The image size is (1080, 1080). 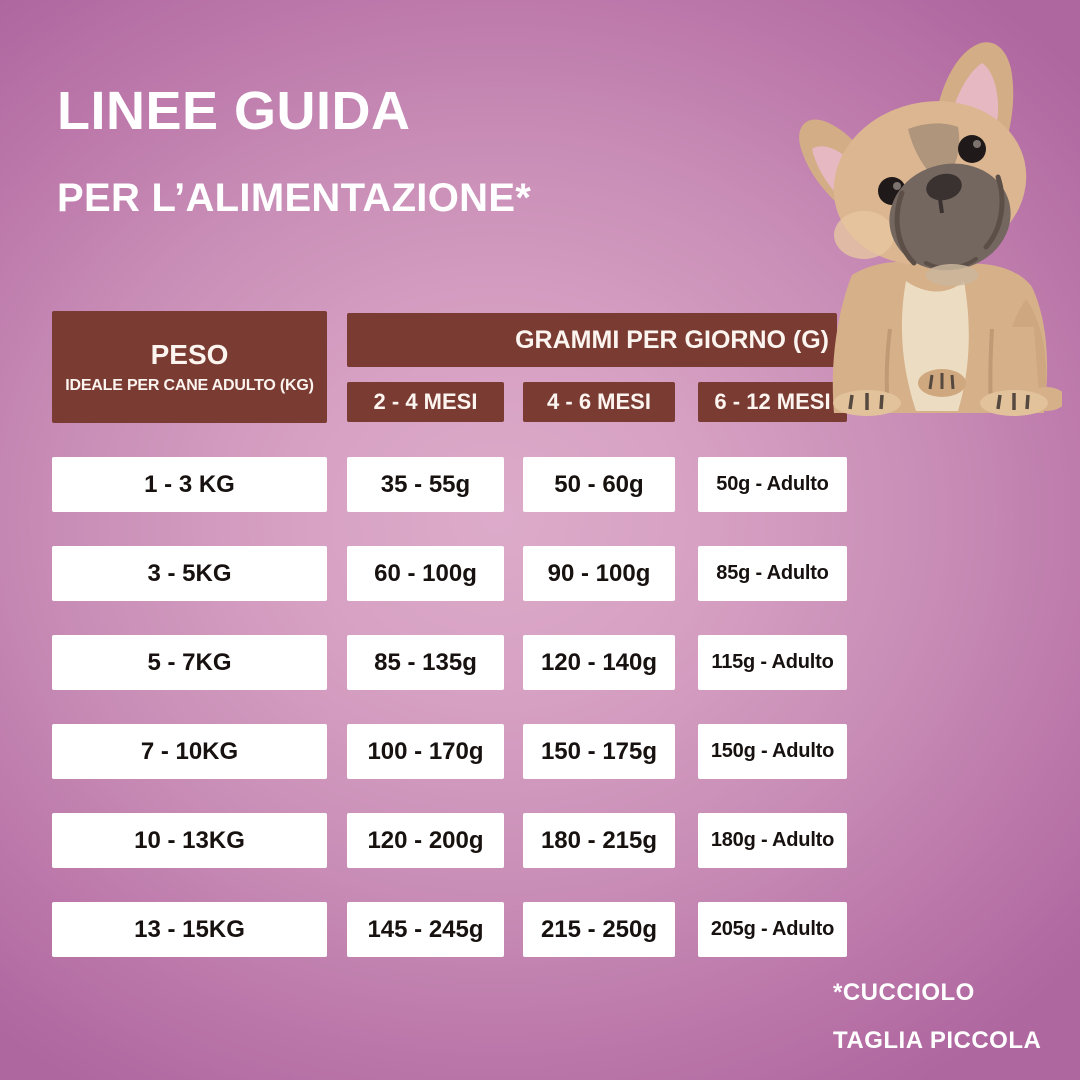 What do you see at coordinates (904, 992) in the screenshot?
I see `footnote-line-1: *CUCCIOLO` at bounding box center [904, 992].